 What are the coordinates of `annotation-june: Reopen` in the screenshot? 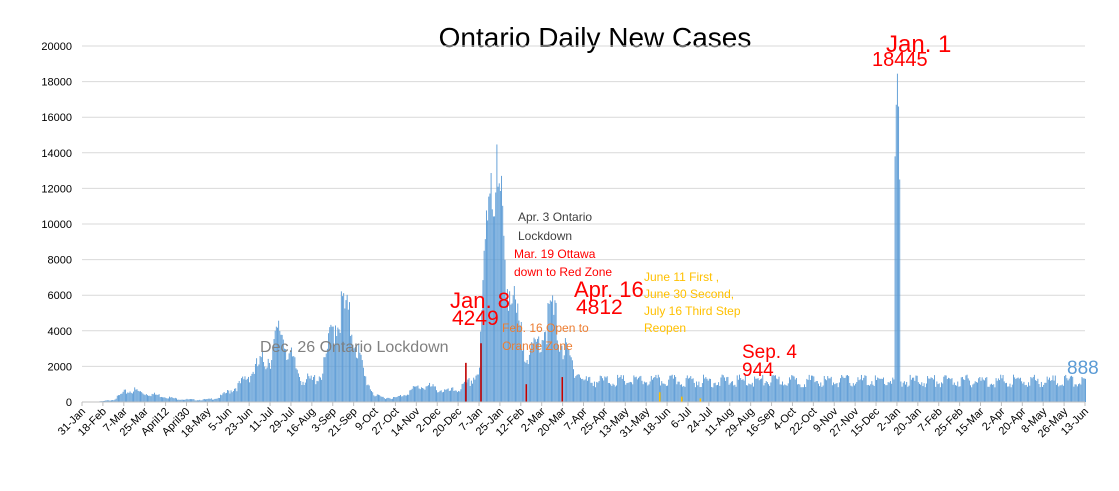 It's located at (665, 328).